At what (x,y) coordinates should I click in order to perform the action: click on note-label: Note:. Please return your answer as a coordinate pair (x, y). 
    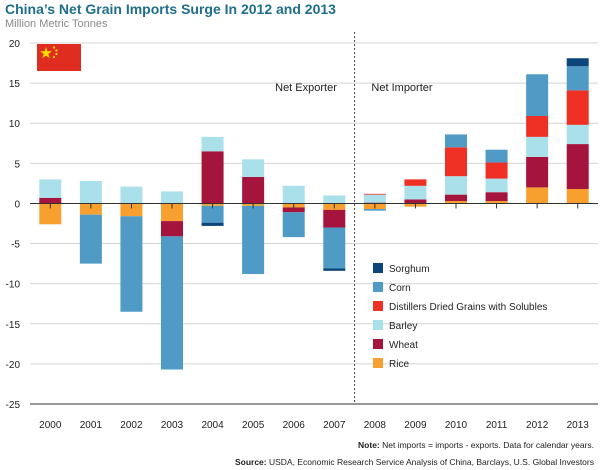
    Looking at the image, I should click on (369, 445).